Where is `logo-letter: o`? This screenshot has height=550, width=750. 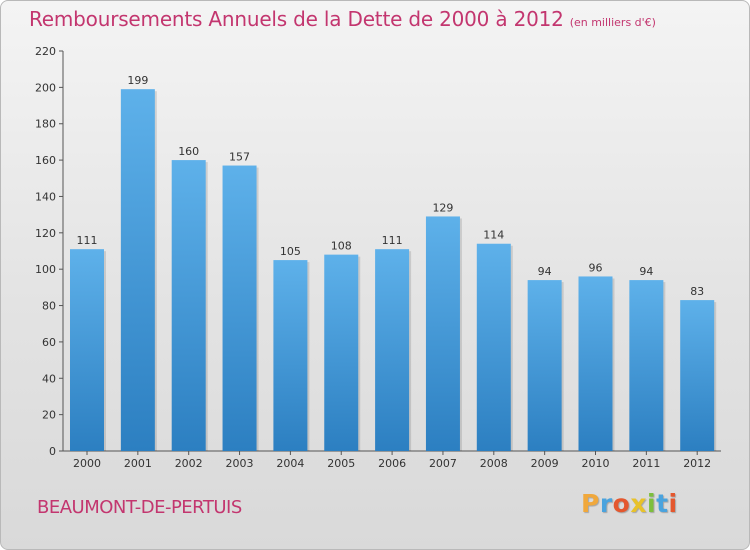
logo-letter: o is located at coordinates (621, 503).